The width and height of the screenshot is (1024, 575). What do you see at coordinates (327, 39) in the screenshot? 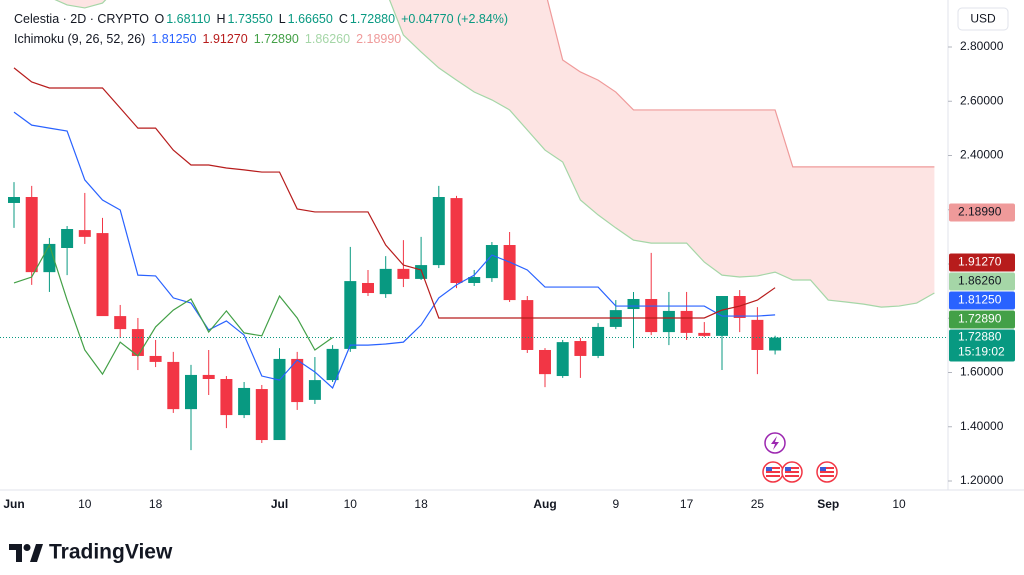
I see `indicator-value: 1.86260` at bounding box center [327, 39].